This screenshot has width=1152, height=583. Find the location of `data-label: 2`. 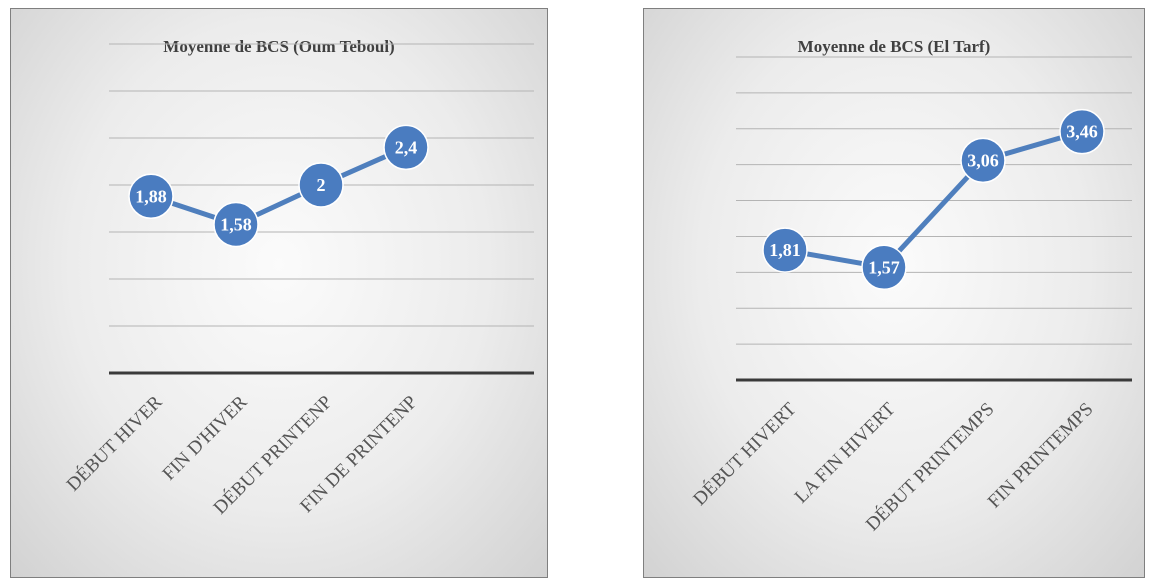

data-label: 2 is located at coordinates (321, 185).